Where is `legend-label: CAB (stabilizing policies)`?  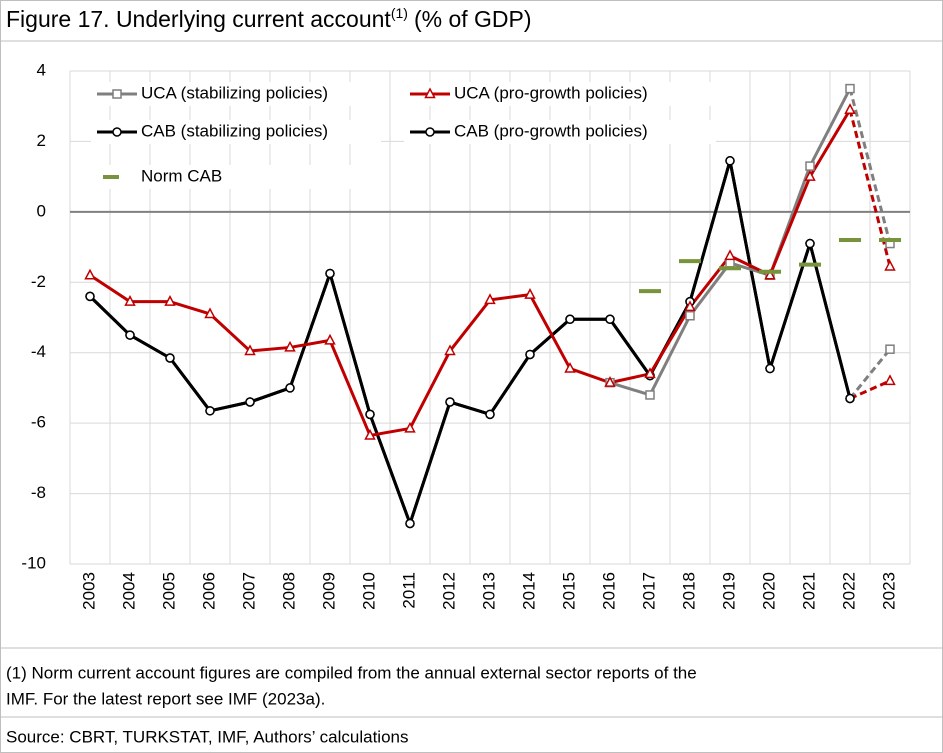
legend-label: CAB (stabilizing policies) is located at coordinates (234, 130).